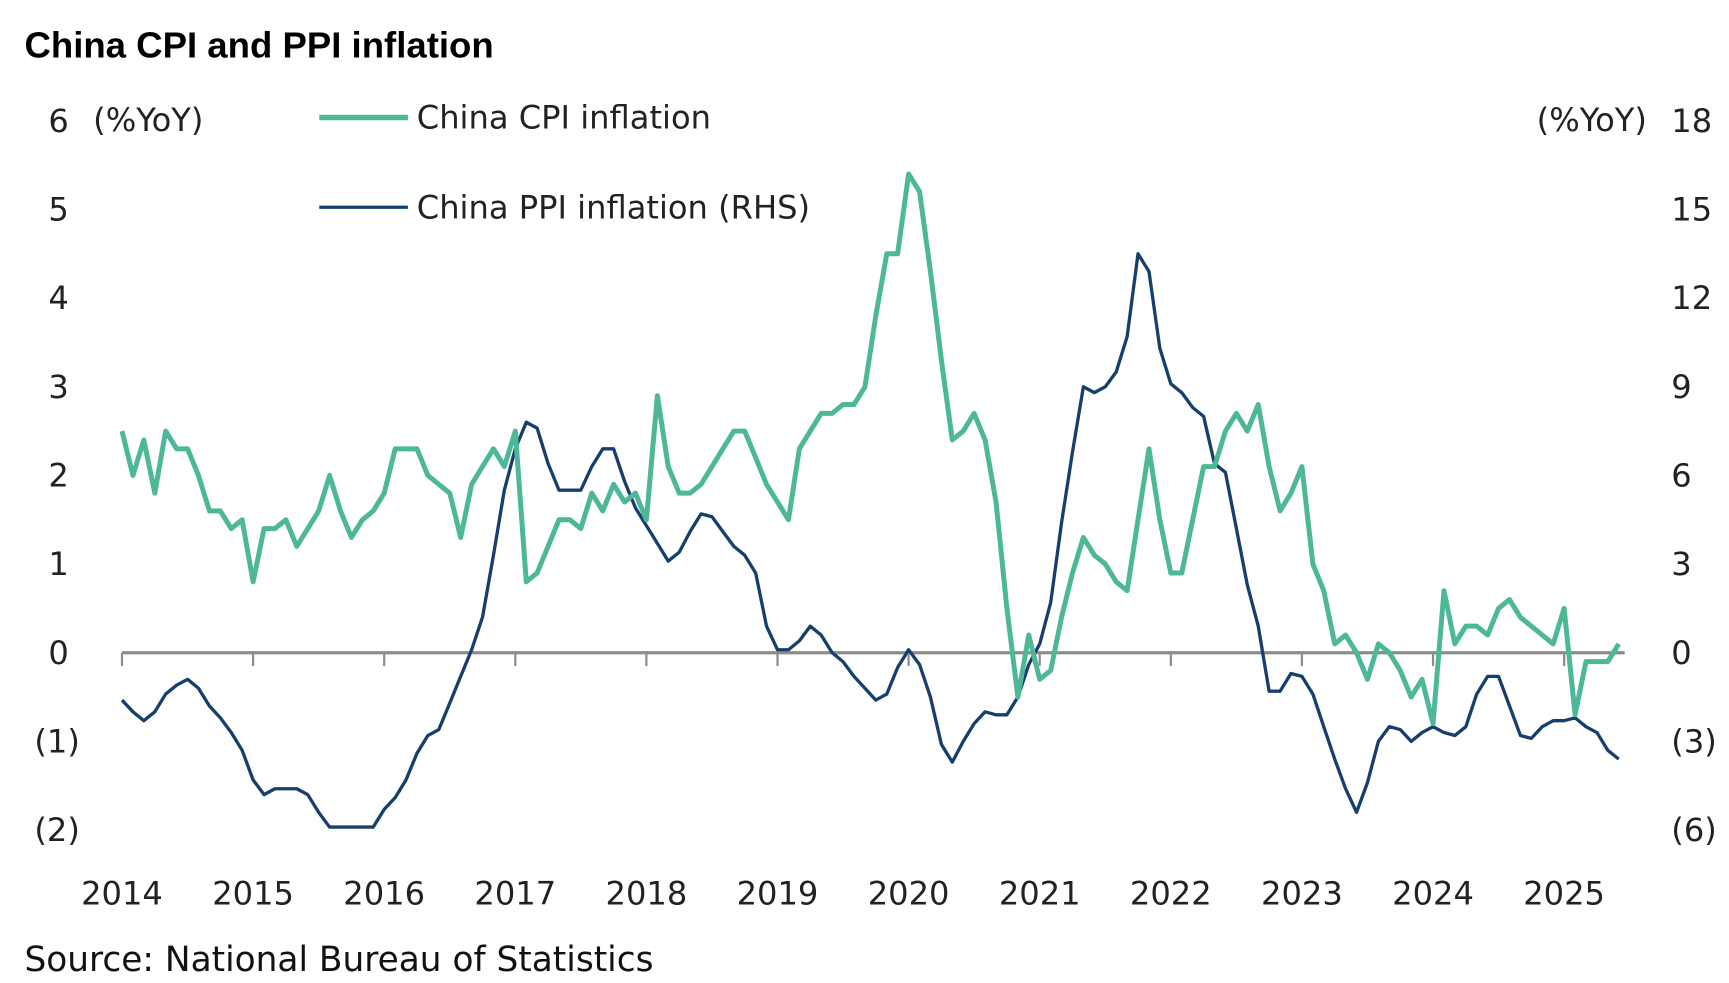 This screenshot has height=983, width=1729. What do you see at coordinates (58, 476) in the screenshot?
I see `left-tick-label: 2` at bounding box center [58, 476].